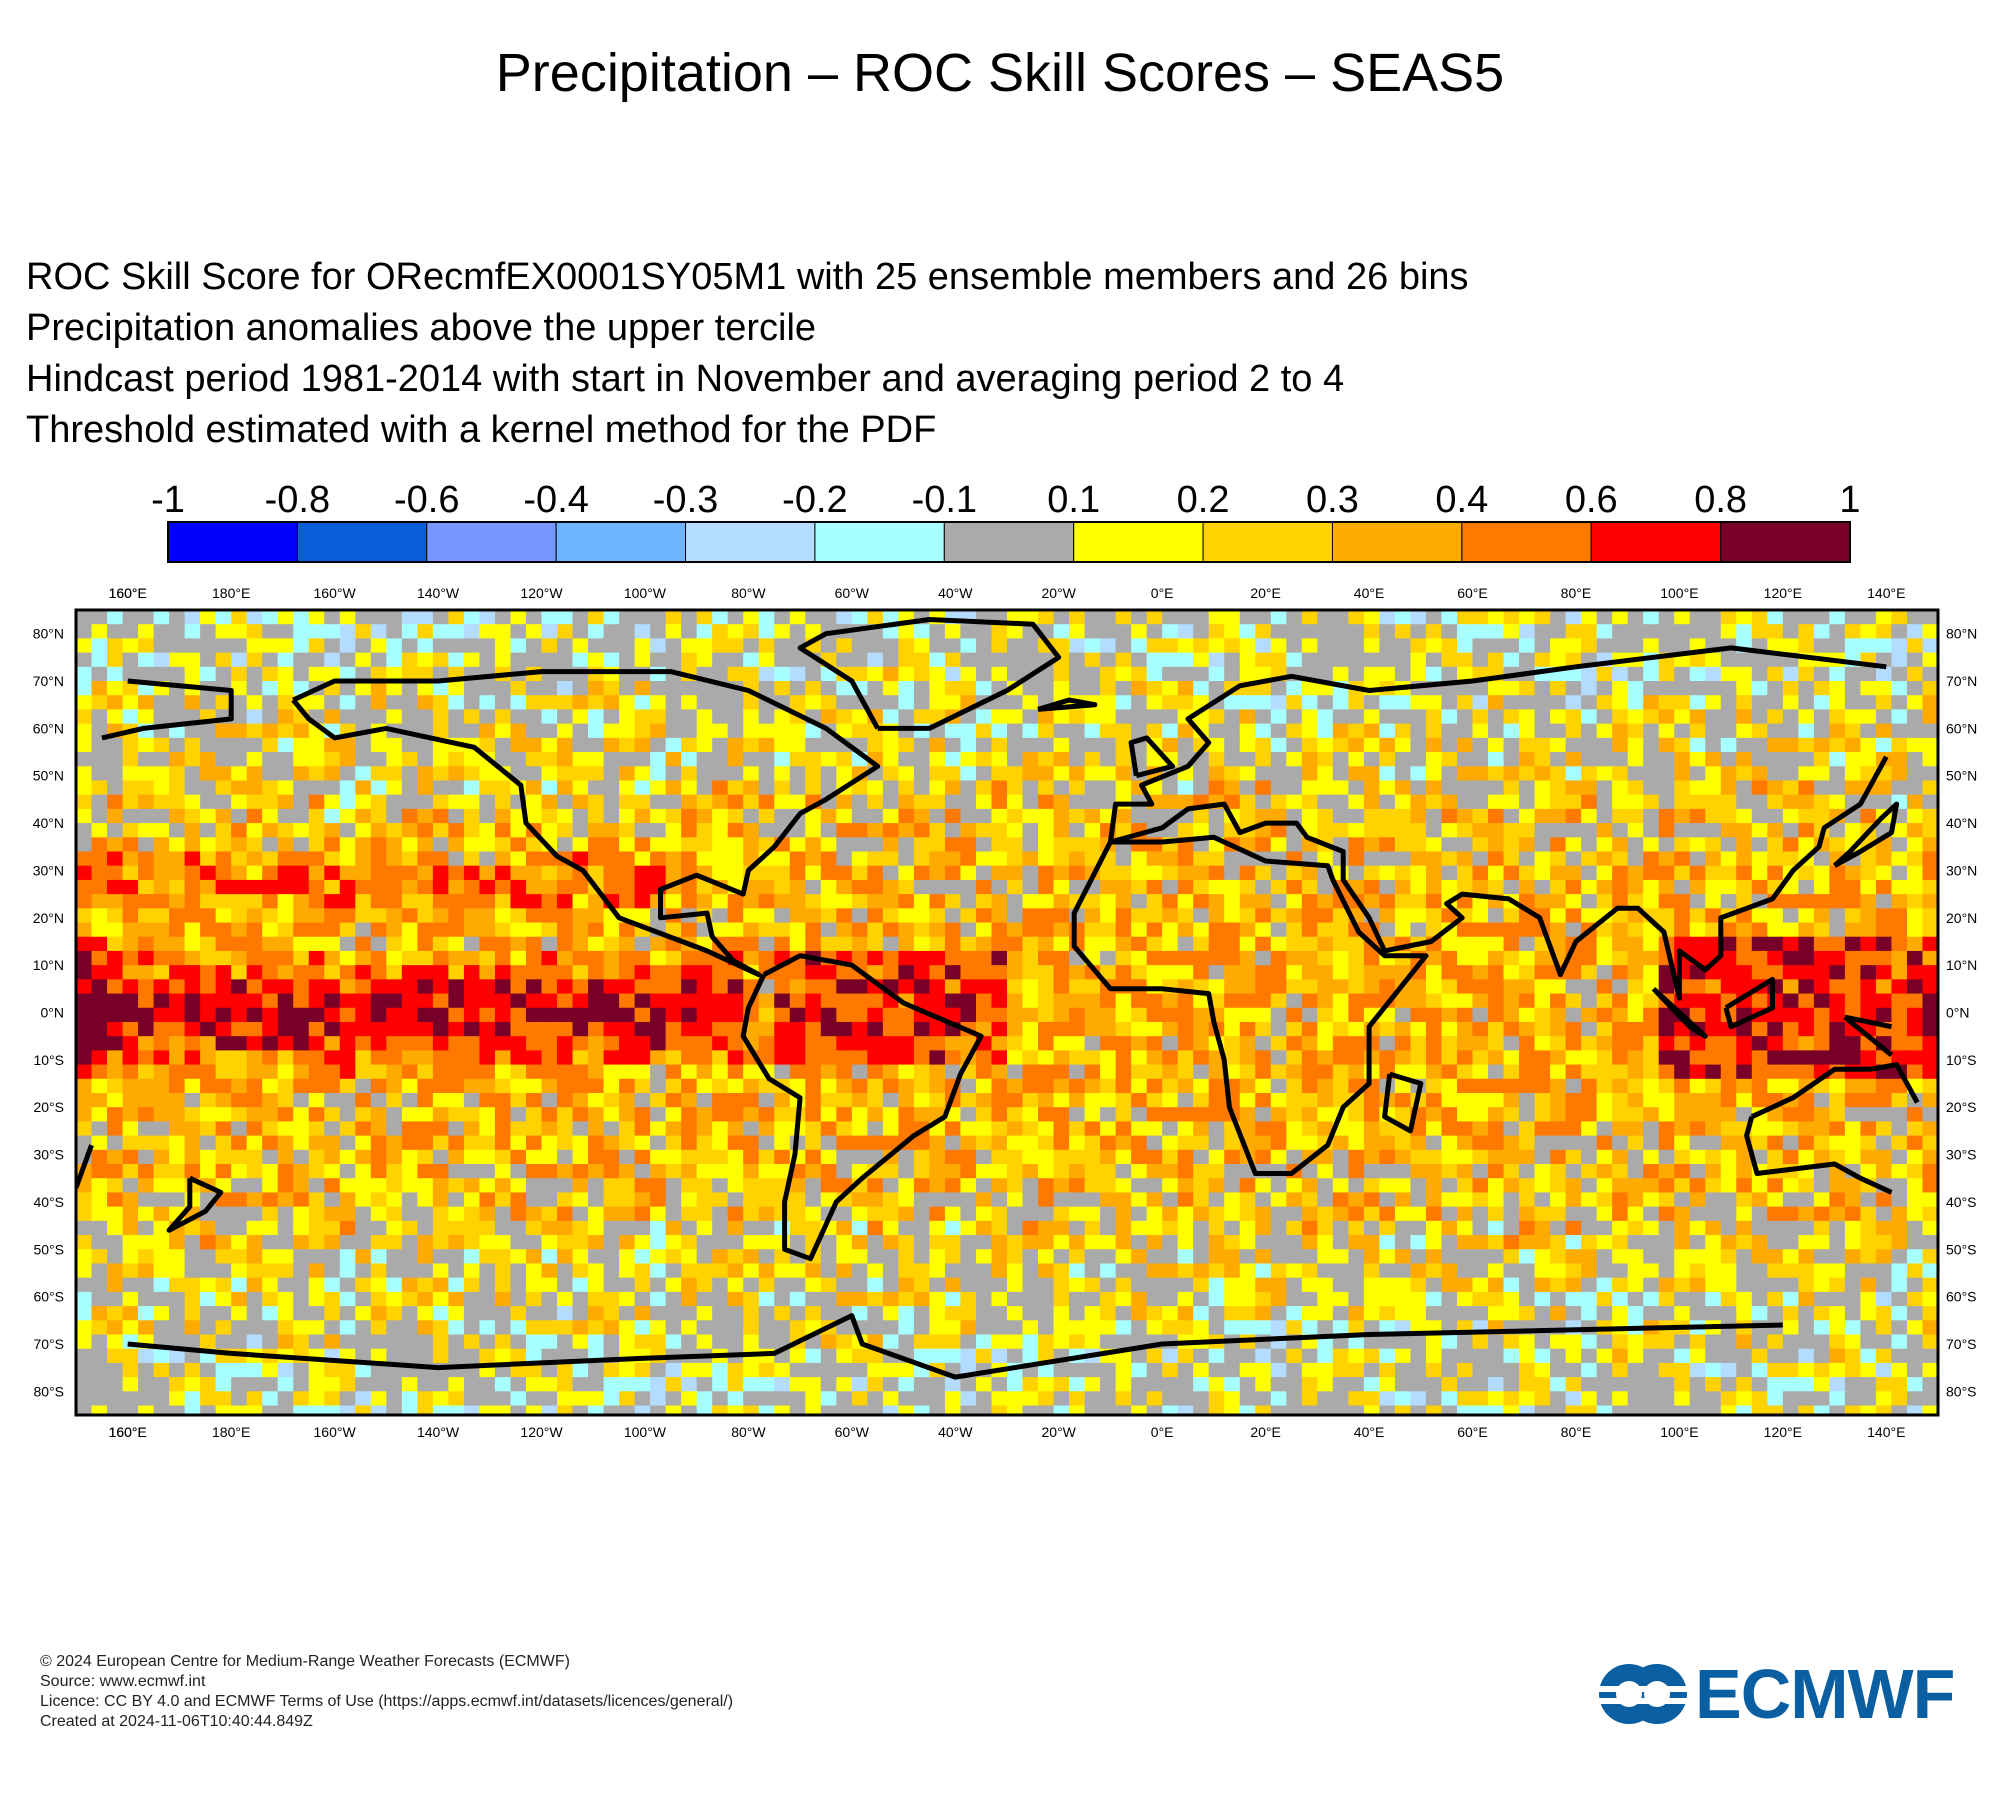 The height and width of the screenshot is (1800, 2000). What do you see at coordinates (1397, 542) in the screenshot?
I see `colorbar-segment` at bounding box center [1397, 542].